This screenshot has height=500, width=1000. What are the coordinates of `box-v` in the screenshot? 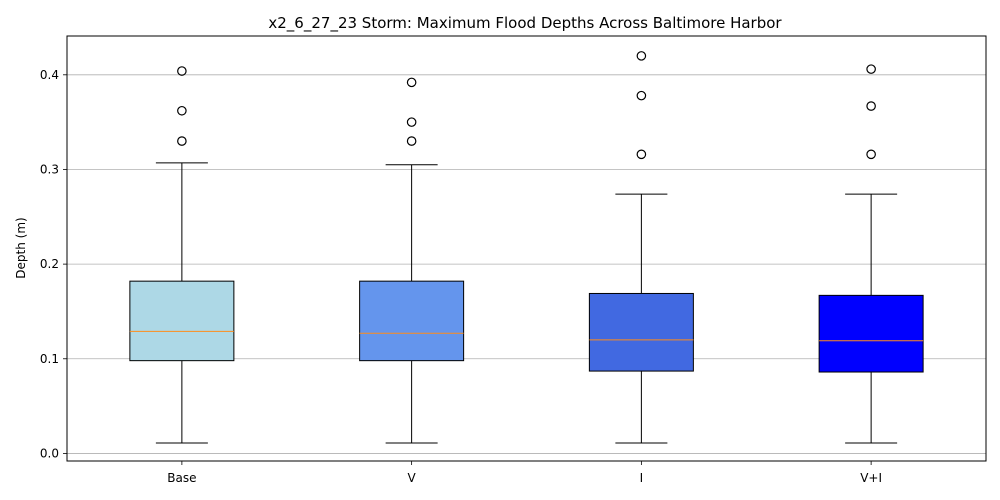 It's located at (412, 260).